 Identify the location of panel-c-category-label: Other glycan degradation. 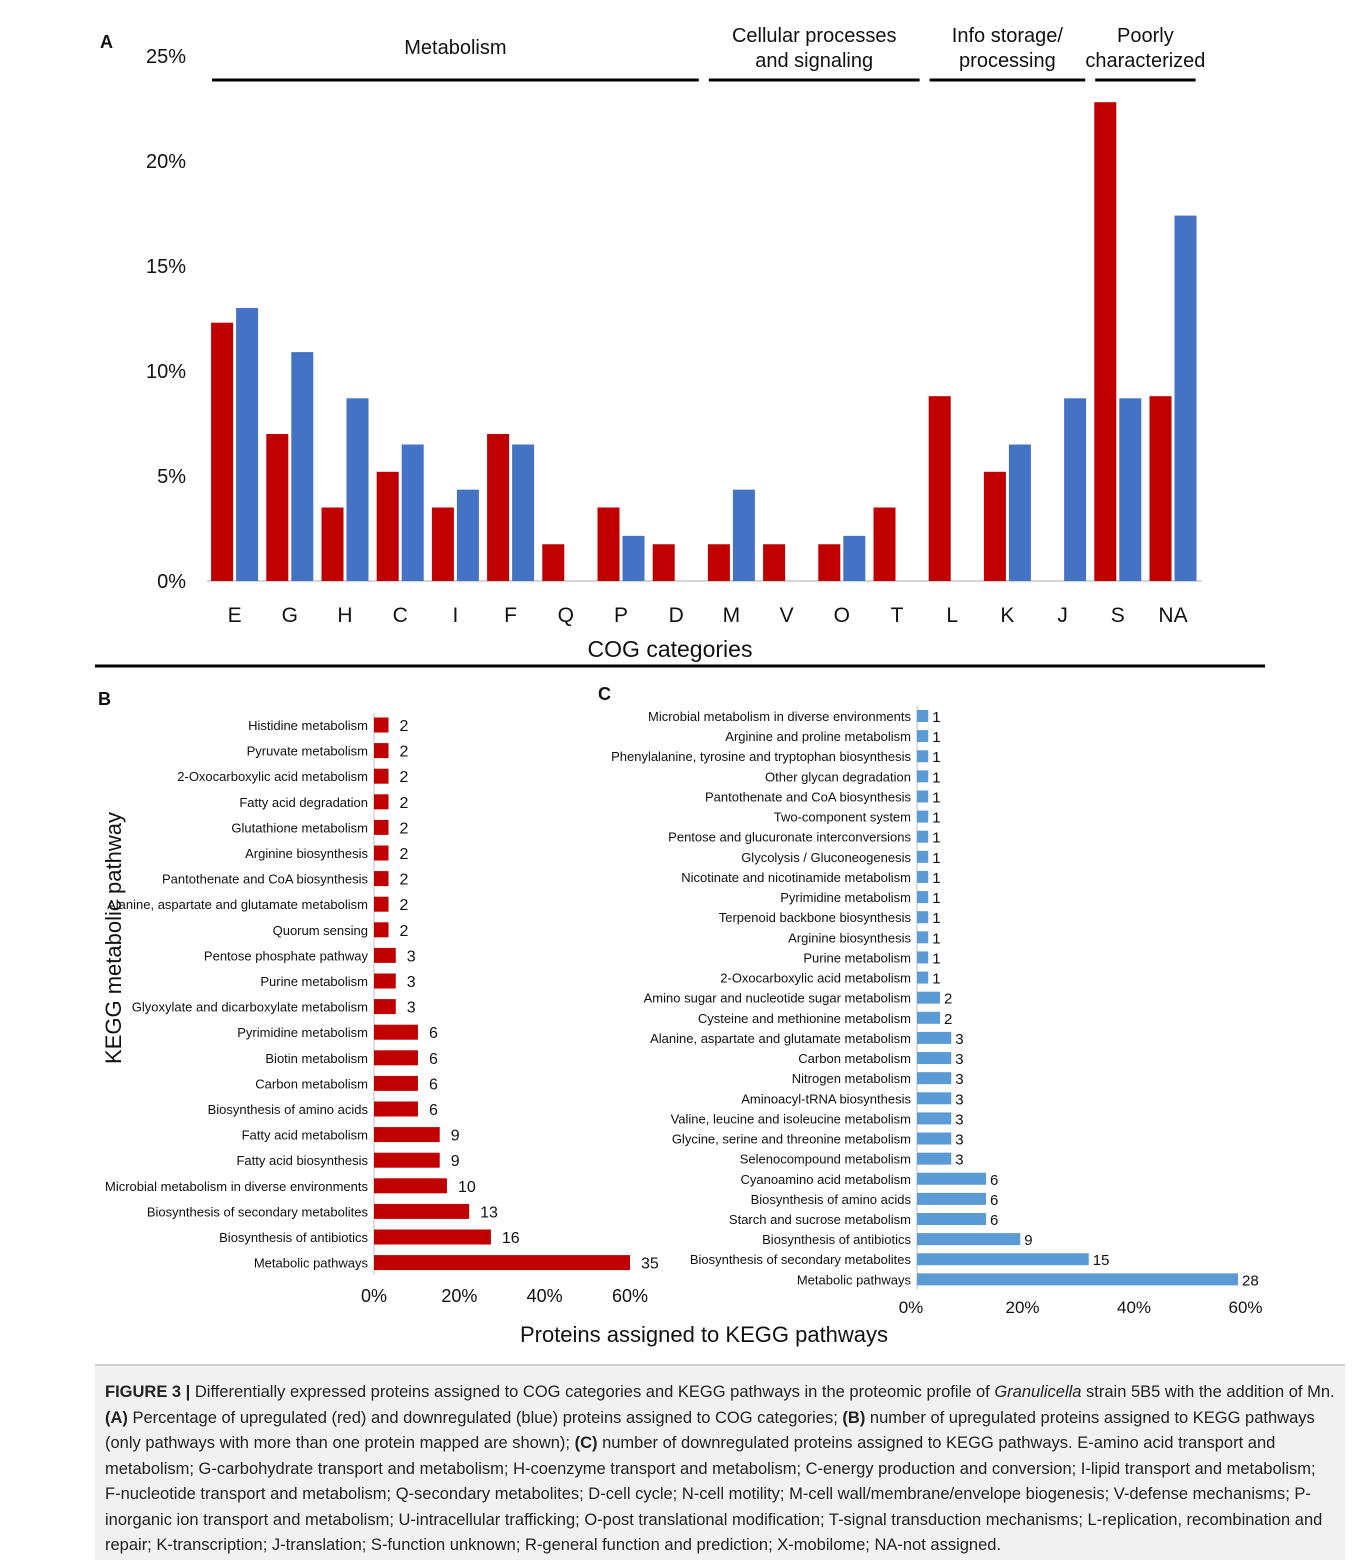
(838, 776).